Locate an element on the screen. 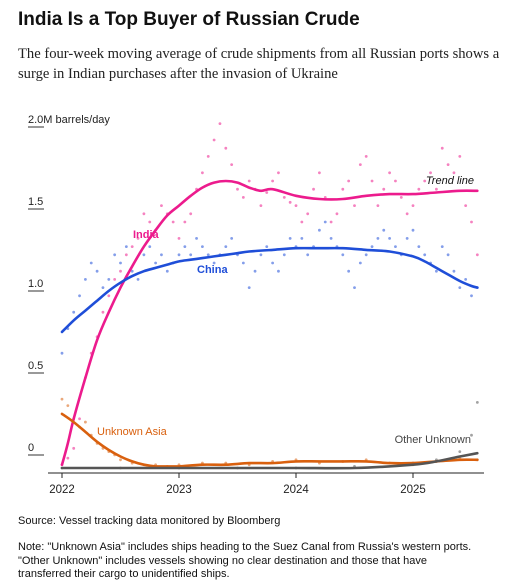 This screenshot has width=525, height=587. y-tick-label: 2.0M barrels/day is located at coordinates (69, 120).